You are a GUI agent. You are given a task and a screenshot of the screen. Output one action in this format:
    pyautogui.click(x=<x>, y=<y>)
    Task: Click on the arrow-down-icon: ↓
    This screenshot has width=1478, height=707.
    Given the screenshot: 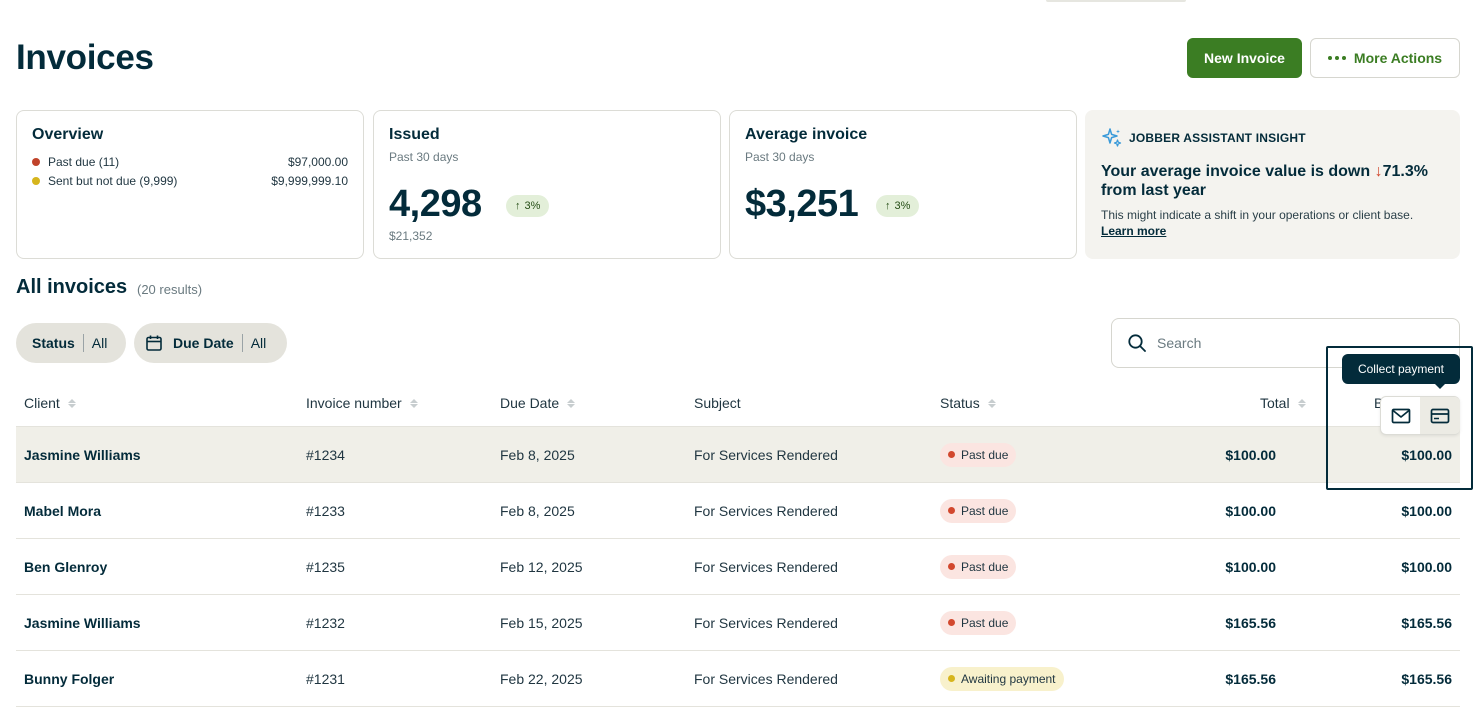 What is the action you would take?
    pyautogui.click(x=1378, y=171)
    